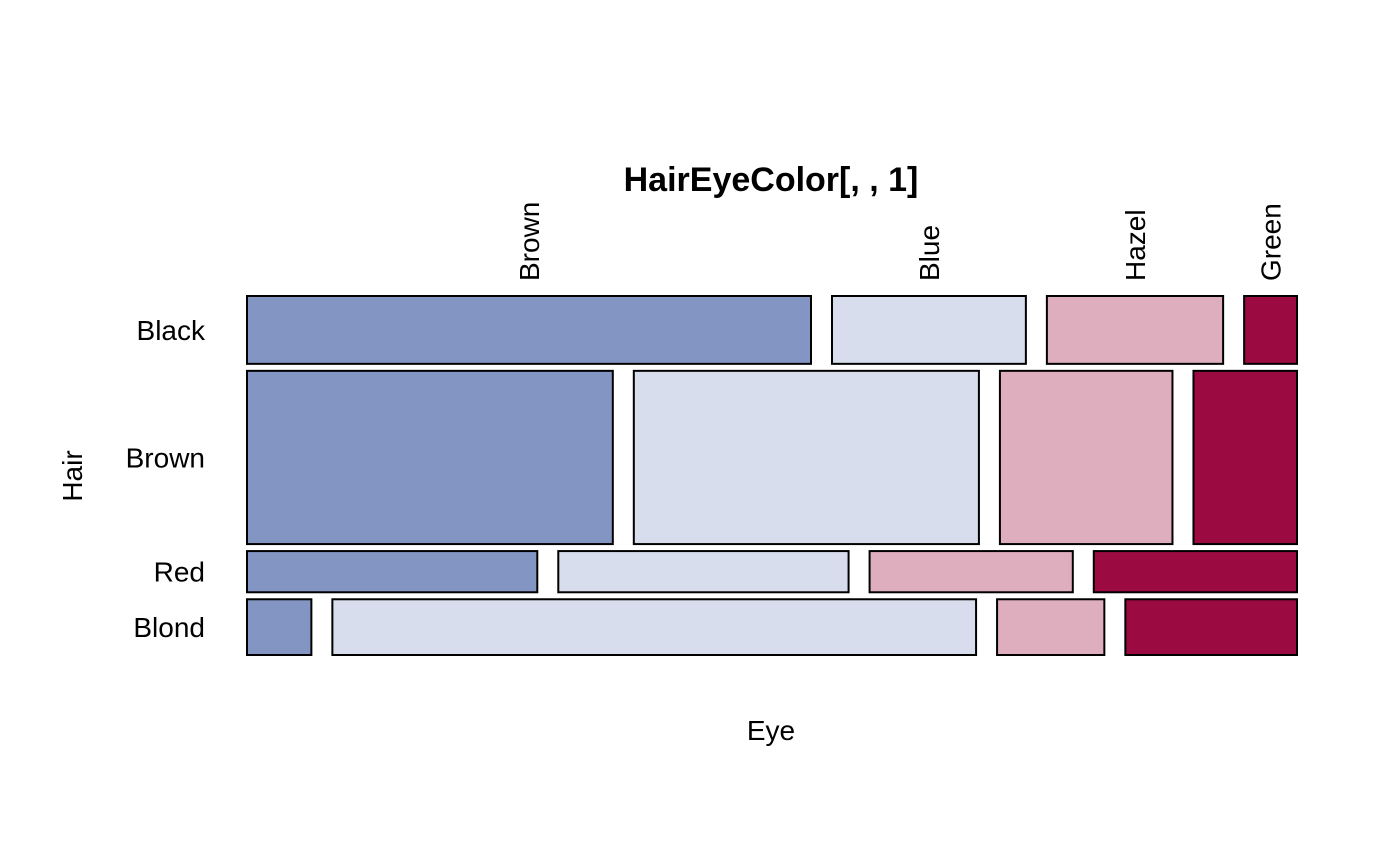 The image size is (1400, 866). Describe the element at coordinates (72, 475) in the screenshot. I see `y-axis-label: Hair` at that location.